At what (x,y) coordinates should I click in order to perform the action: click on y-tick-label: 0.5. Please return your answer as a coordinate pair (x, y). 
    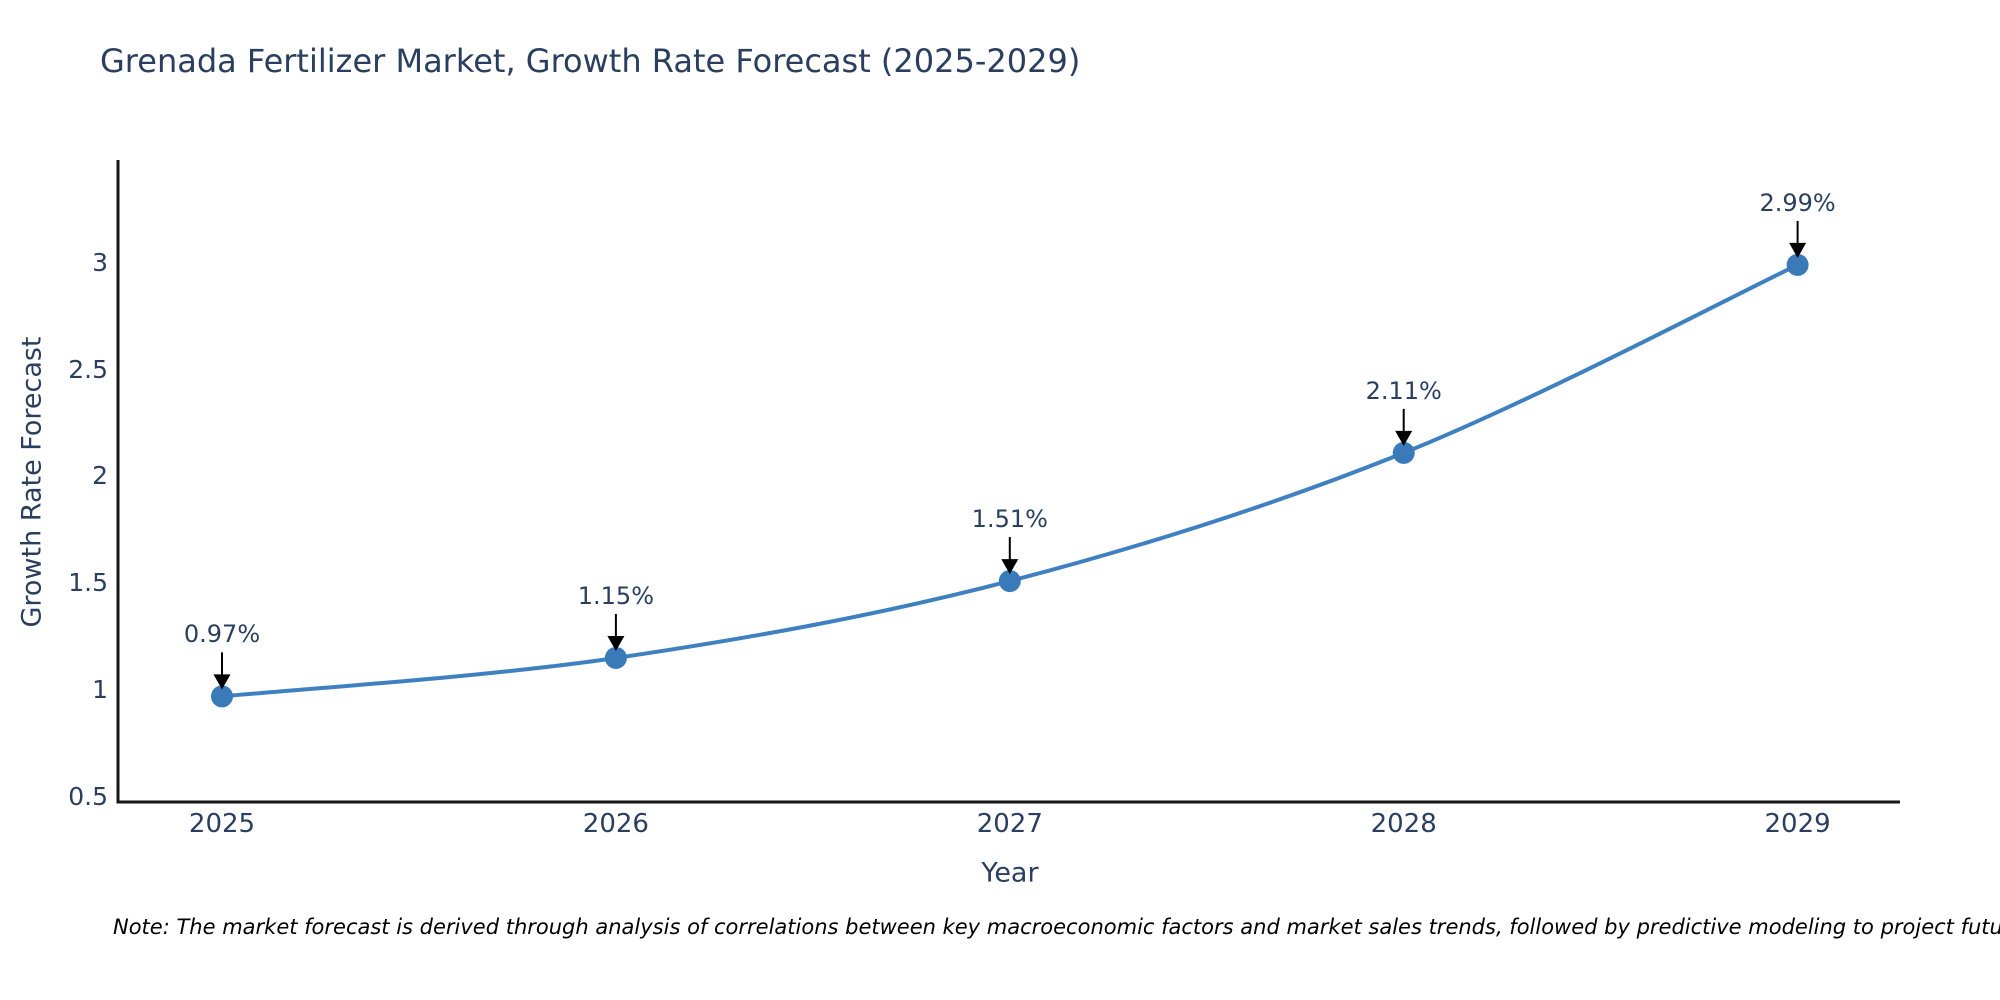
    Looking at the image, I should click on (88, 796).